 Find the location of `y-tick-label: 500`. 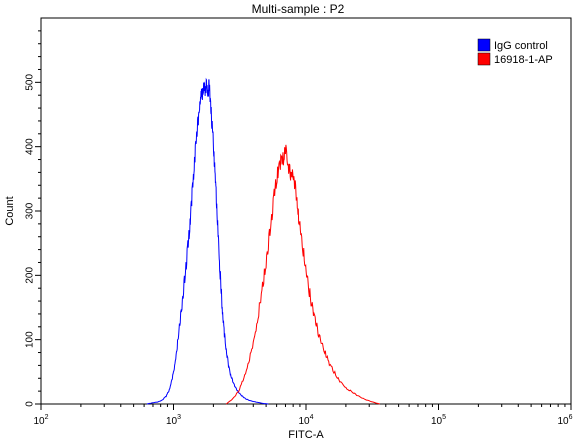

y-tick-label: 500 is located at coordinates (30, 82).